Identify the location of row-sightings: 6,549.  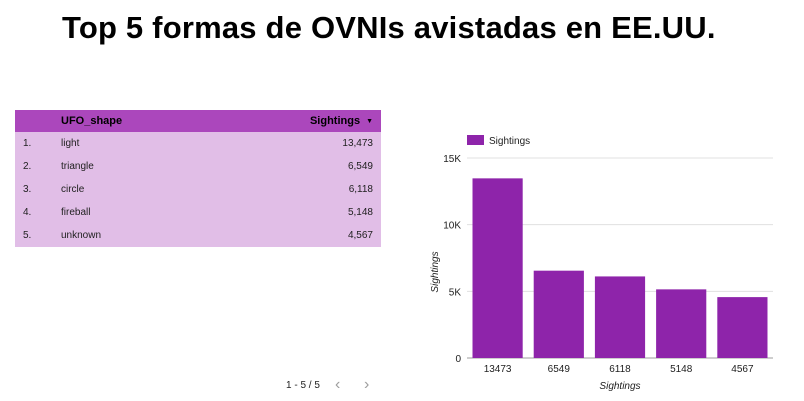
(360, 166).